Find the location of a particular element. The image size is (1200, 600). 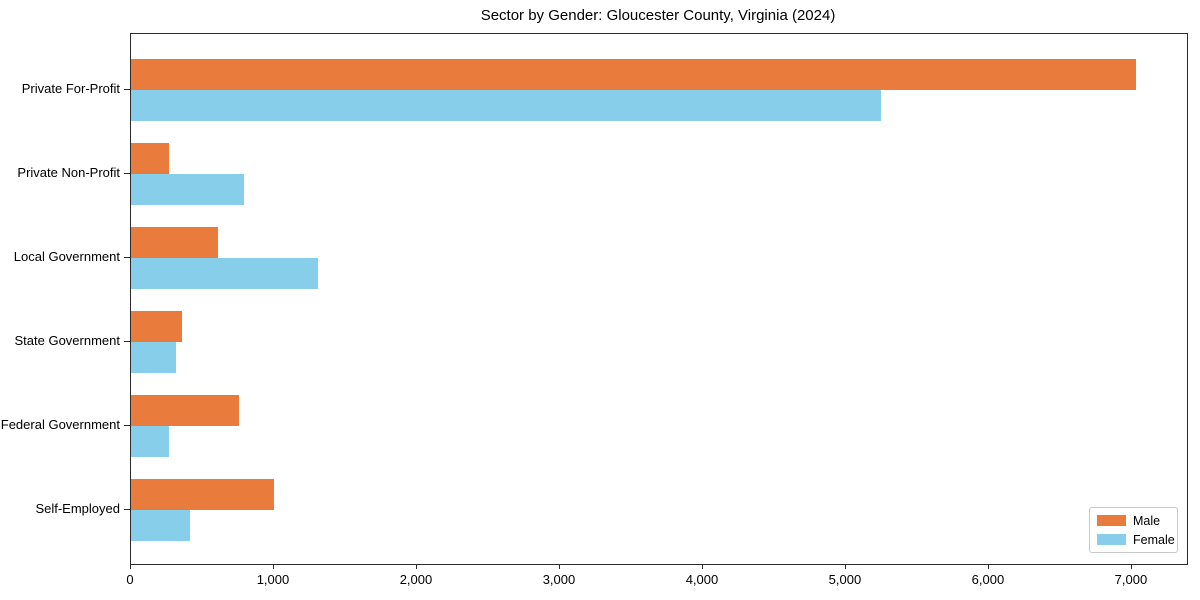

y-tick-label: Local Government is located at coordinates (66, 256).